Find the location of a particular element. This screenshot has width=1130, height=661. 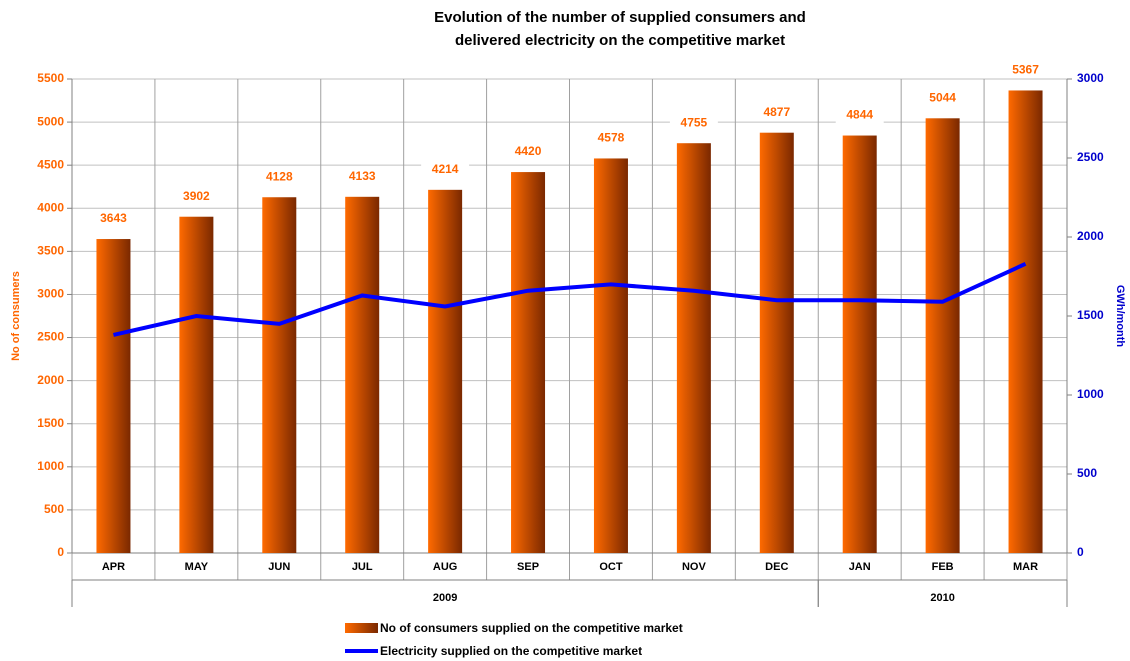

x-tick-label: MAR is located at coordinates (1025, 567).